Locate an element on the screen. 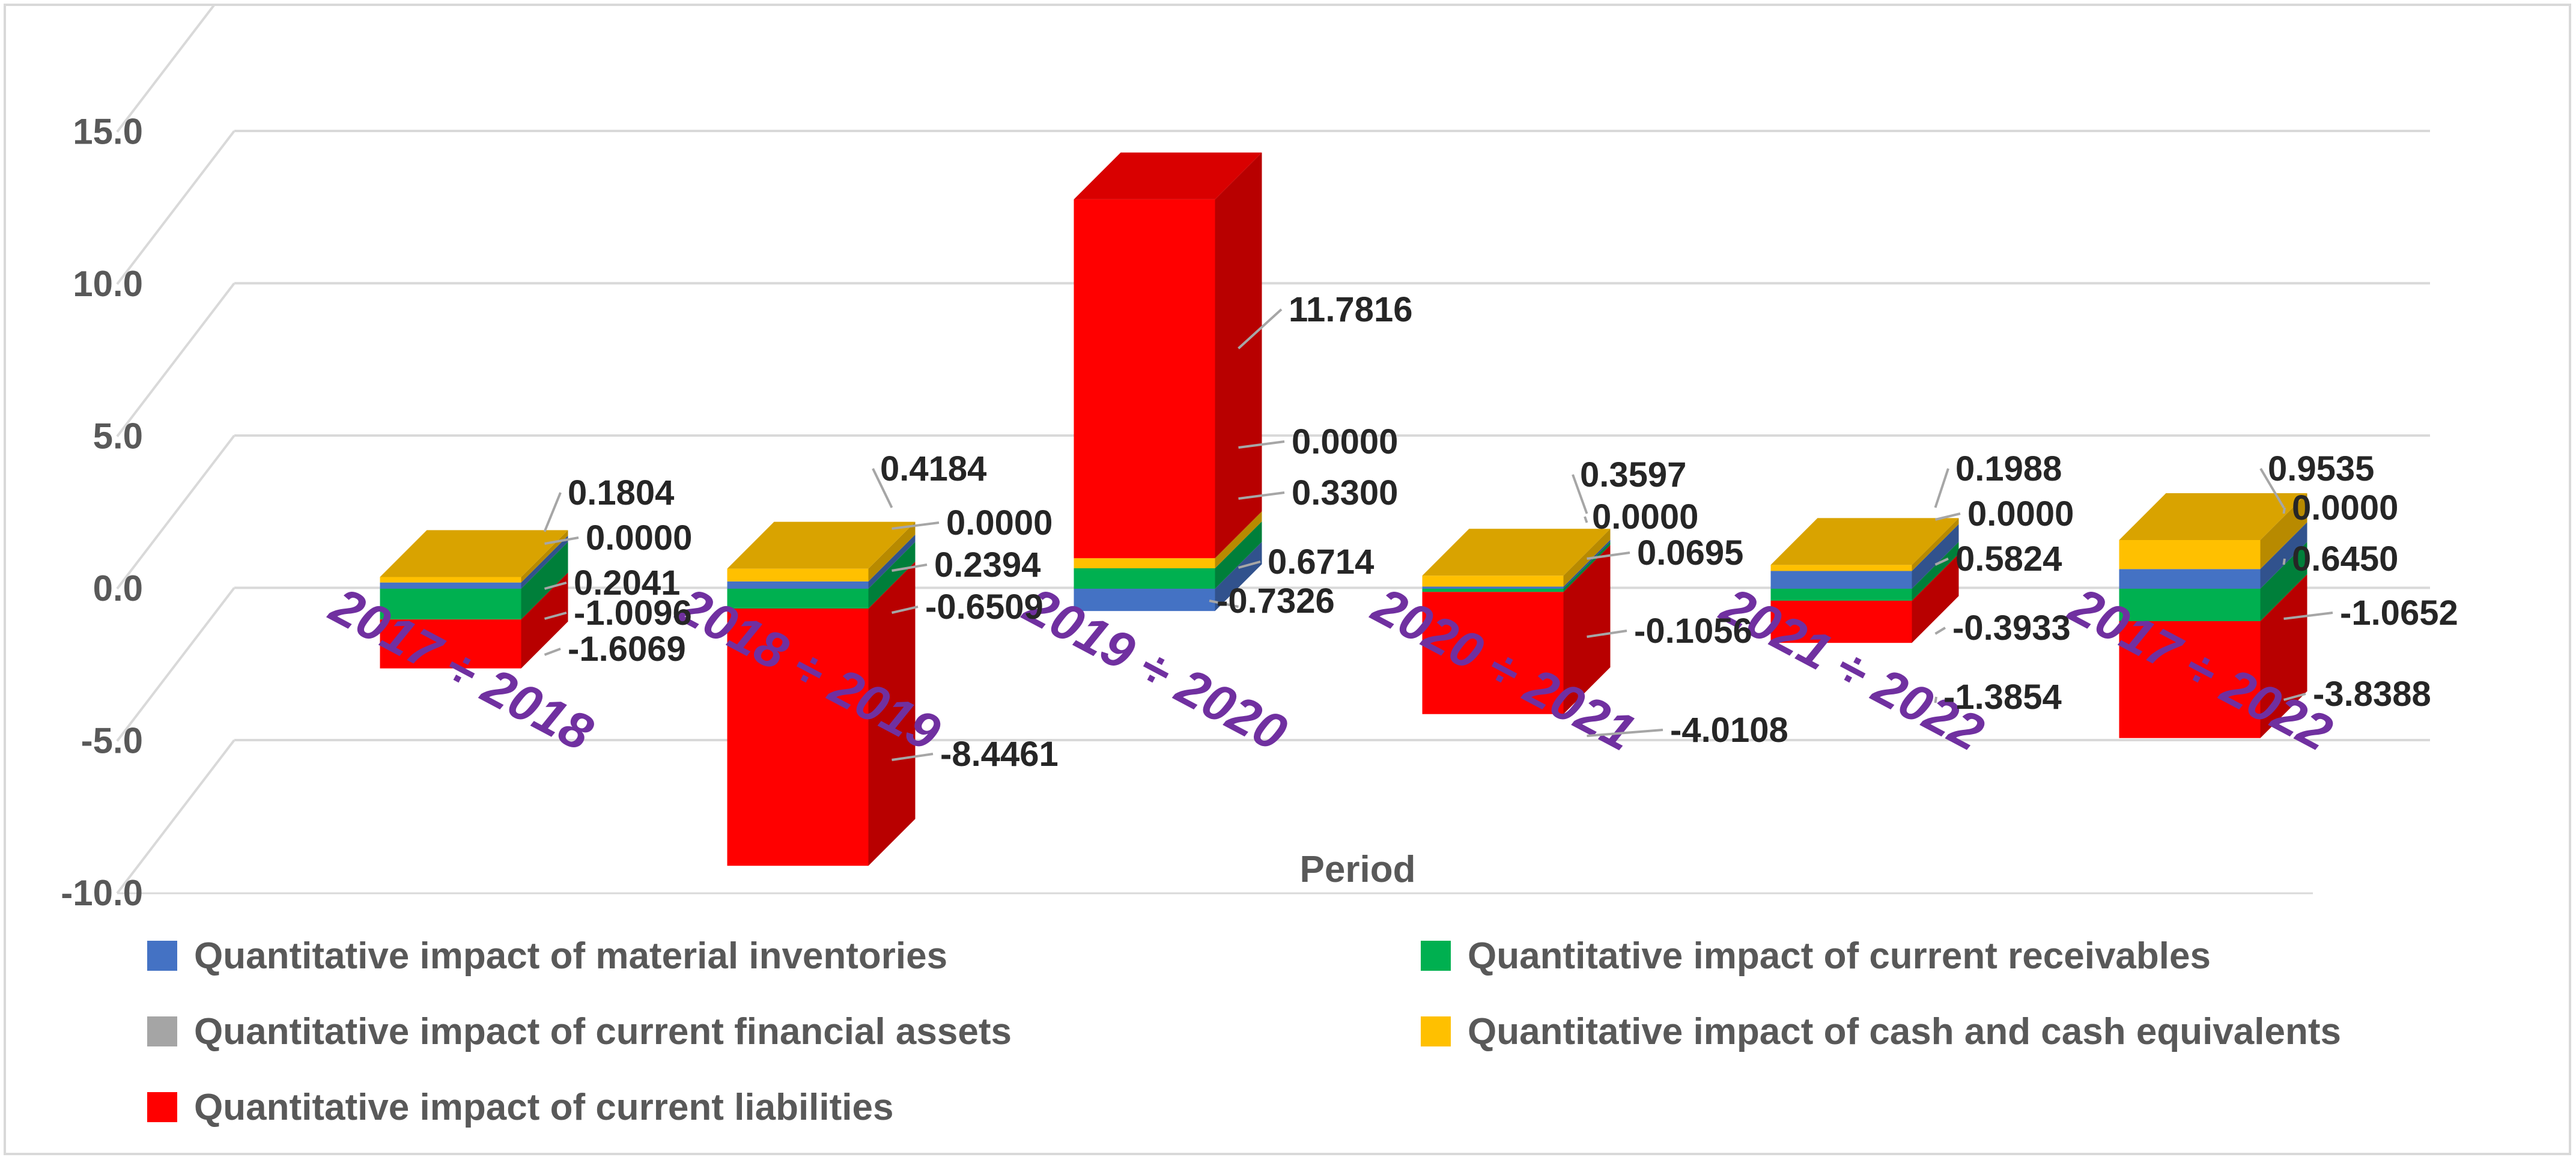 This screenshot has height=1160, width=2576. data-label: 0.2394 is located at coordinates (987, 565).